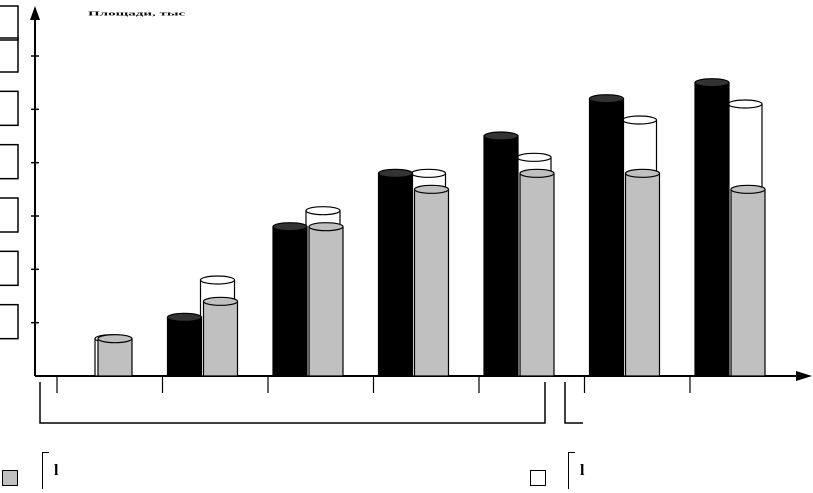 The width and height of the screenshot is (813, 493). Describe the element at coordinates (10, 478) in the screenshot. I see `legend-swatch-b` at that location.